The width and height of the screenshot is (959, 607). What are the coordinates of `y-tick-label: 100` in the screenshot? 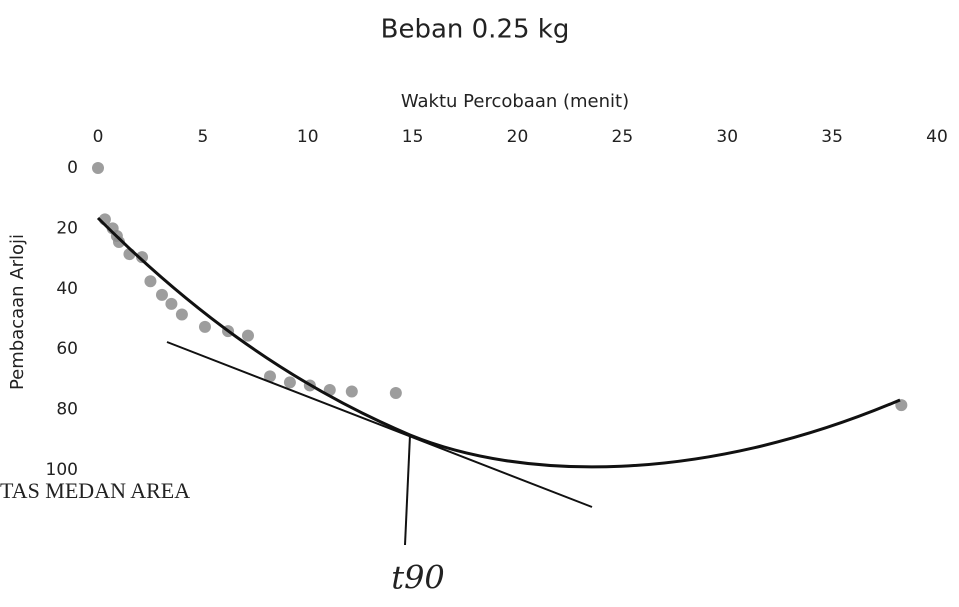 It's located at (62, 470).